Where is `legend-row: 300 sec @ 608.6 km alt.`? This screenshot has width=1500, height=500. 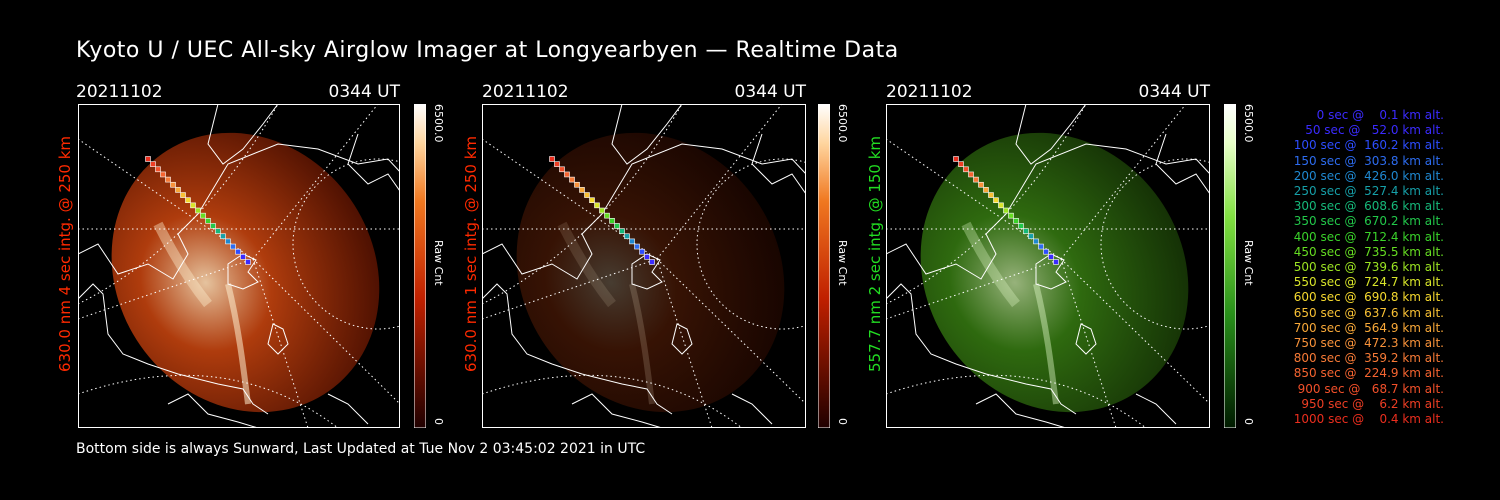
legend-row: 300 sec @ 608.6 km alt. is located at coordinates (1366, 206).